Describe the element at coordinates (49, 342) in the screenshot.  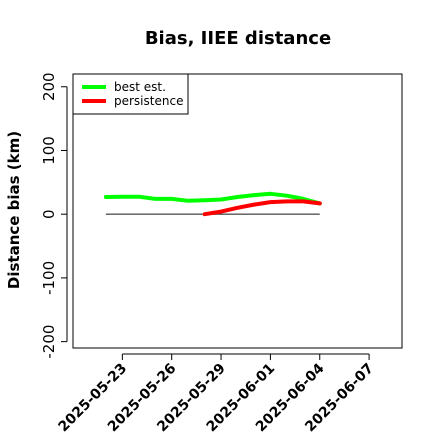
I see `y-tick-label: -200` at that location.